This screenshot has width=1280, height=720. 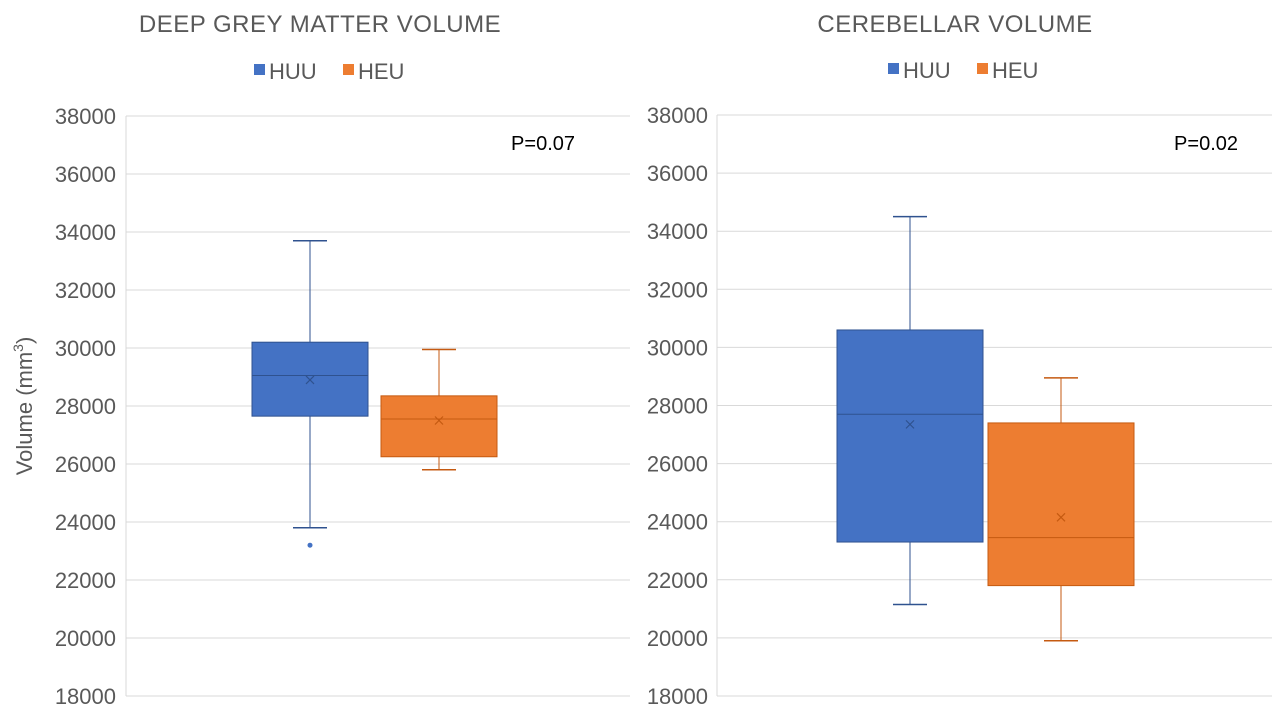 What do you see at coordinates (954, 24) in the screenshot?
I see `chart-title: CEREBELLAR VOLUME` at bounding box center [954, 24].